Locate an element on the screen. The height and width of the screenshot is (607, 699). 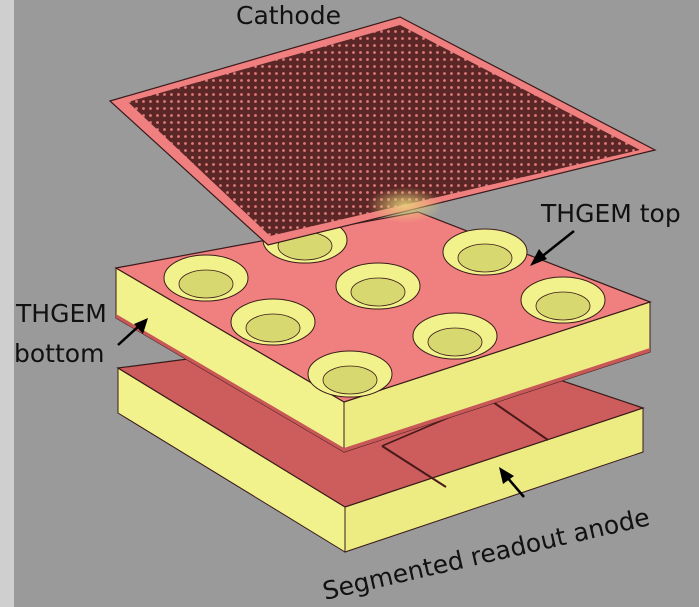
label-cathode: Cathode is located at coordinates (288, 15).